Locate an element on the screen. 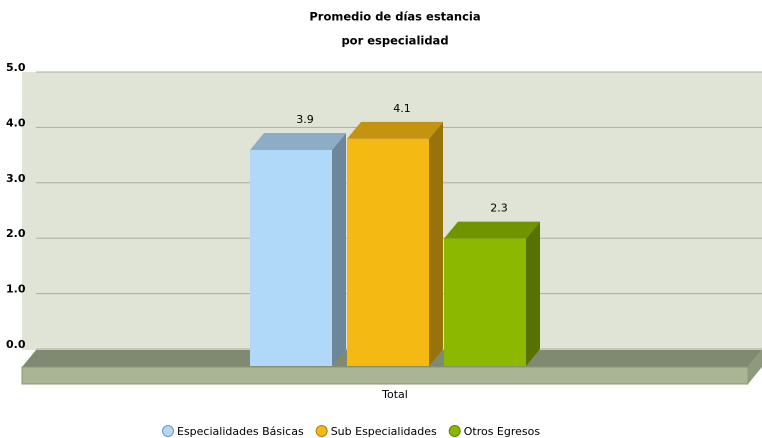  y-tick-label: 3.0 is located at coordinates (16, 178).